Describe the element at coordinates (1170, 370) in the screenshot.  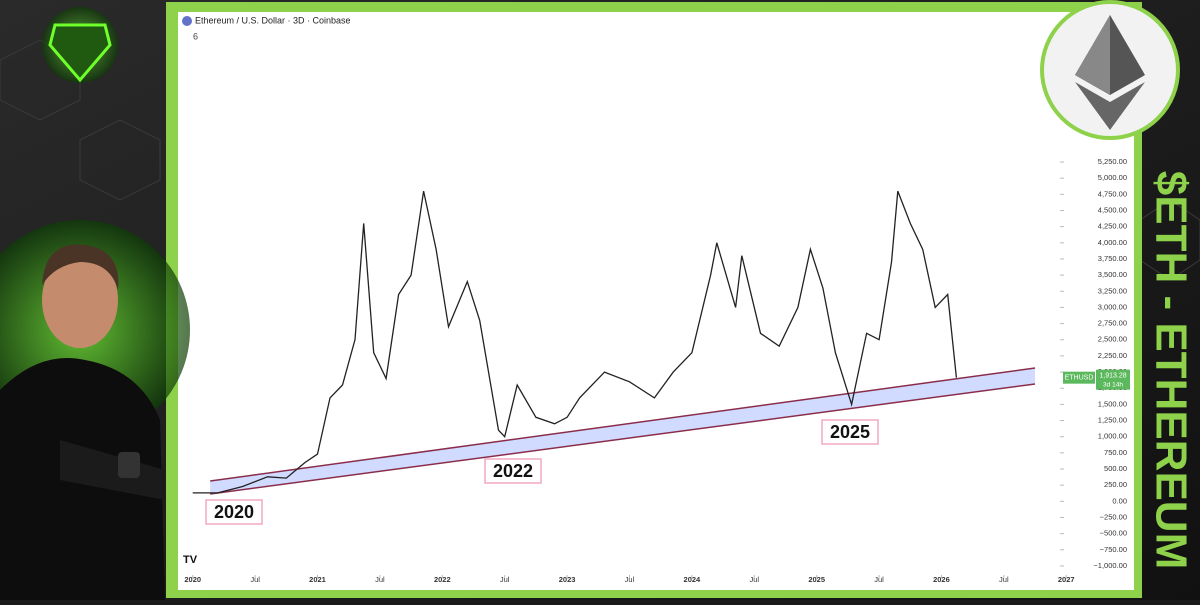
I see `side-title: $ETH - ETHEREUM` at that location.